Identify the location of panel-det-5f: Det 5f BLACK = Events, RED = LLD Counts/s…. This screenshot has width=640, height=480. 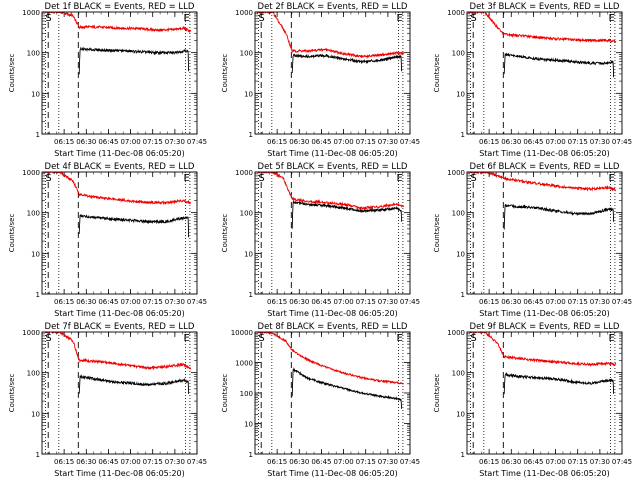
(320, 240).